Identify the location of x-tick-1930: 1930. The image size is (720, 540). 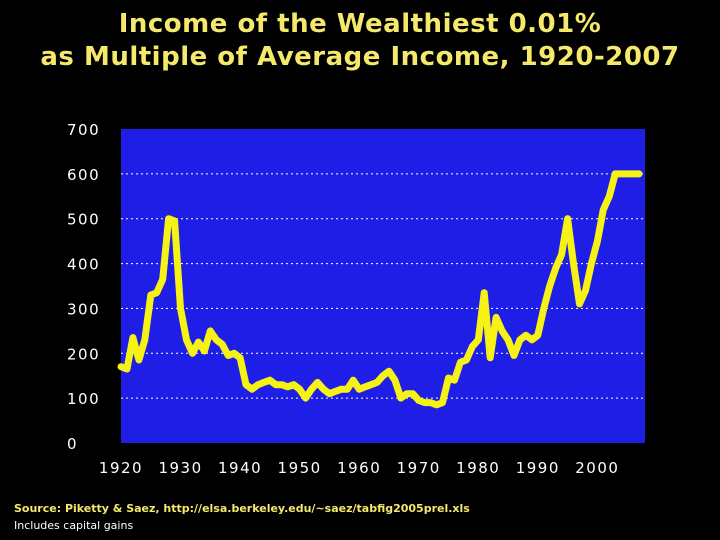
(180, 468).